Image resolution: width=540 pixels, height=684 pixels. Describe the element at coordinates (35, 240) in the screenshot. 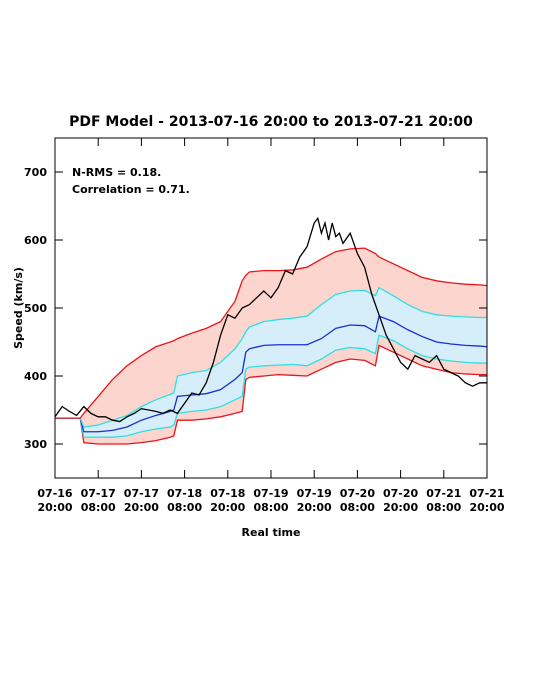

I see `y-tick-label: 600` at that location.